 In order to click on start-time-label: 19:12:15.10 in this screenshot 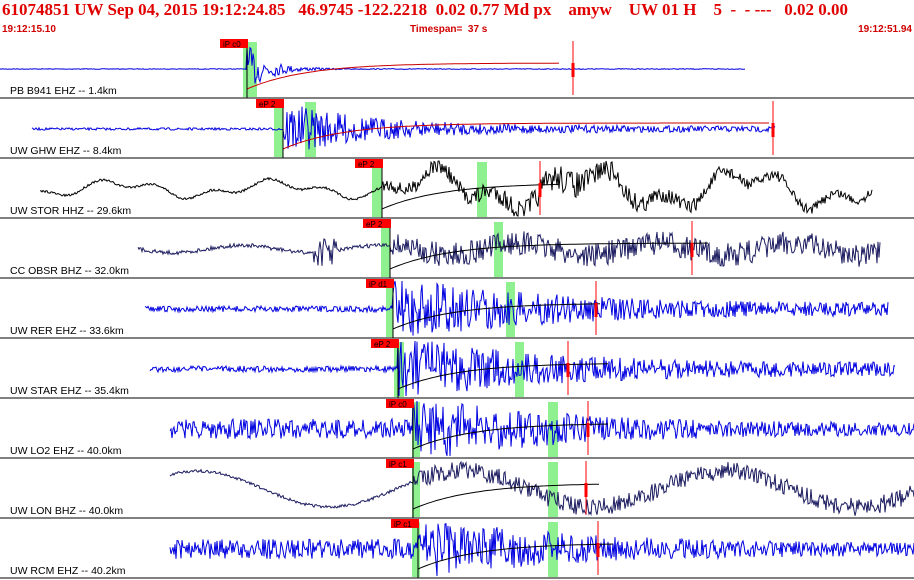, I will do `click(29, 29)`.